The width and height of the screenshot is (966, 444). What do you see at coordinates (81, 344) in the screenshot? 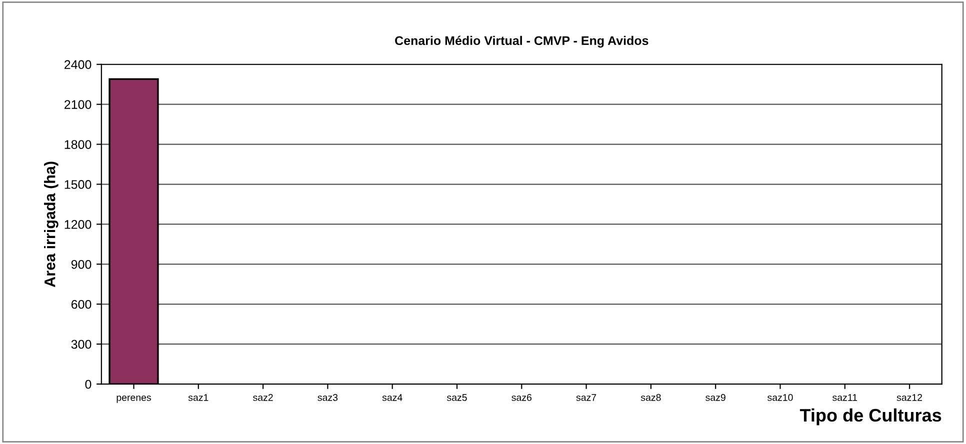
I see `y-tick-label: 300` at bounding box center [81, 344].